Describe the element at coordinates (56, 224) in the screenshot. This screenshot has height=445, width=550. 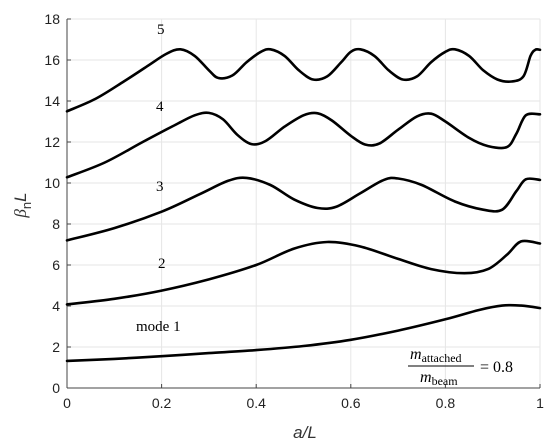
I see `y-tick-label-4: 8` at that location.